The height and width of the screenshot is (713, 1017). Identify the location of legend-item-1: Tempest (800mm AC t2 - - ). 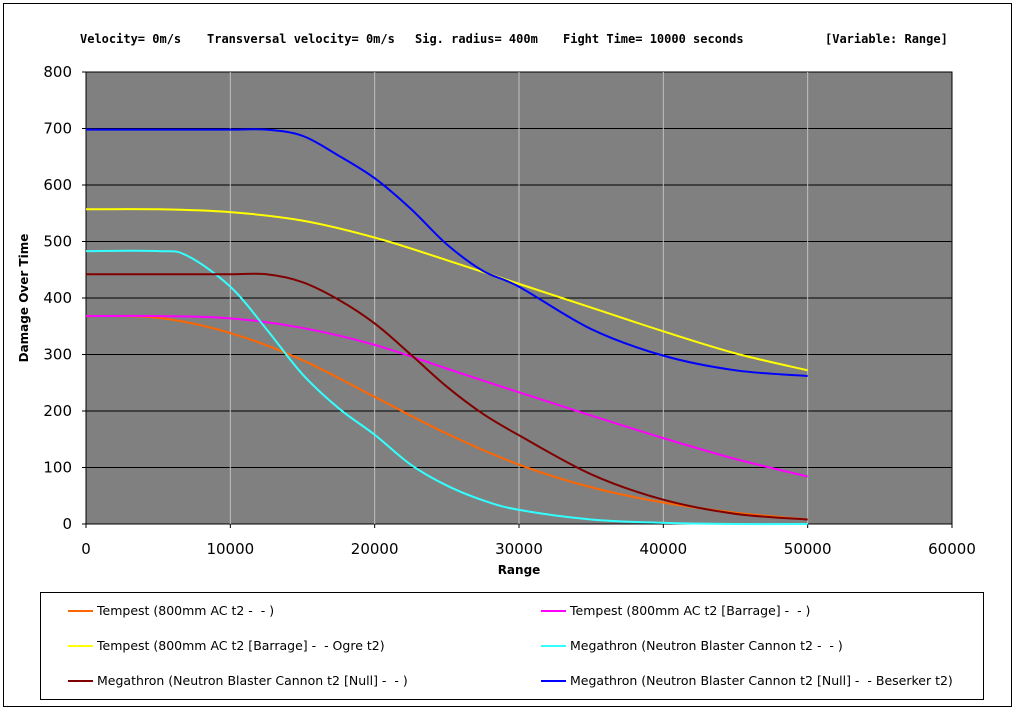
(171, 610).